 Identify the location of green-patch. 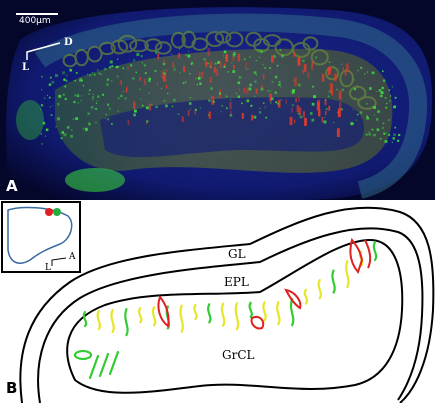
(95, 180).